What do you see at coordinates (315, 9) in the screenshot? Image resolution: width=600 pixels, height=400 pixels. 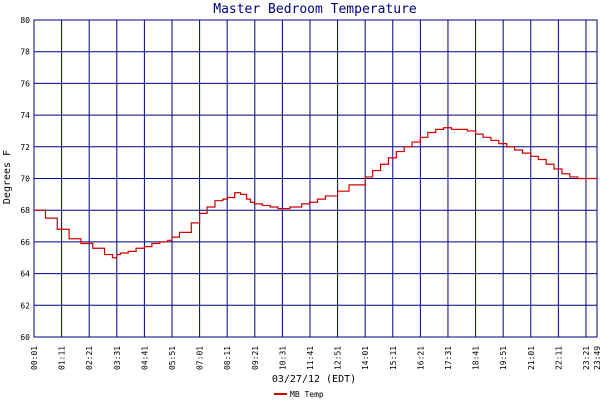 I see `chart-title: Master Bedroom Temperature` at bounding box center [315, 9].